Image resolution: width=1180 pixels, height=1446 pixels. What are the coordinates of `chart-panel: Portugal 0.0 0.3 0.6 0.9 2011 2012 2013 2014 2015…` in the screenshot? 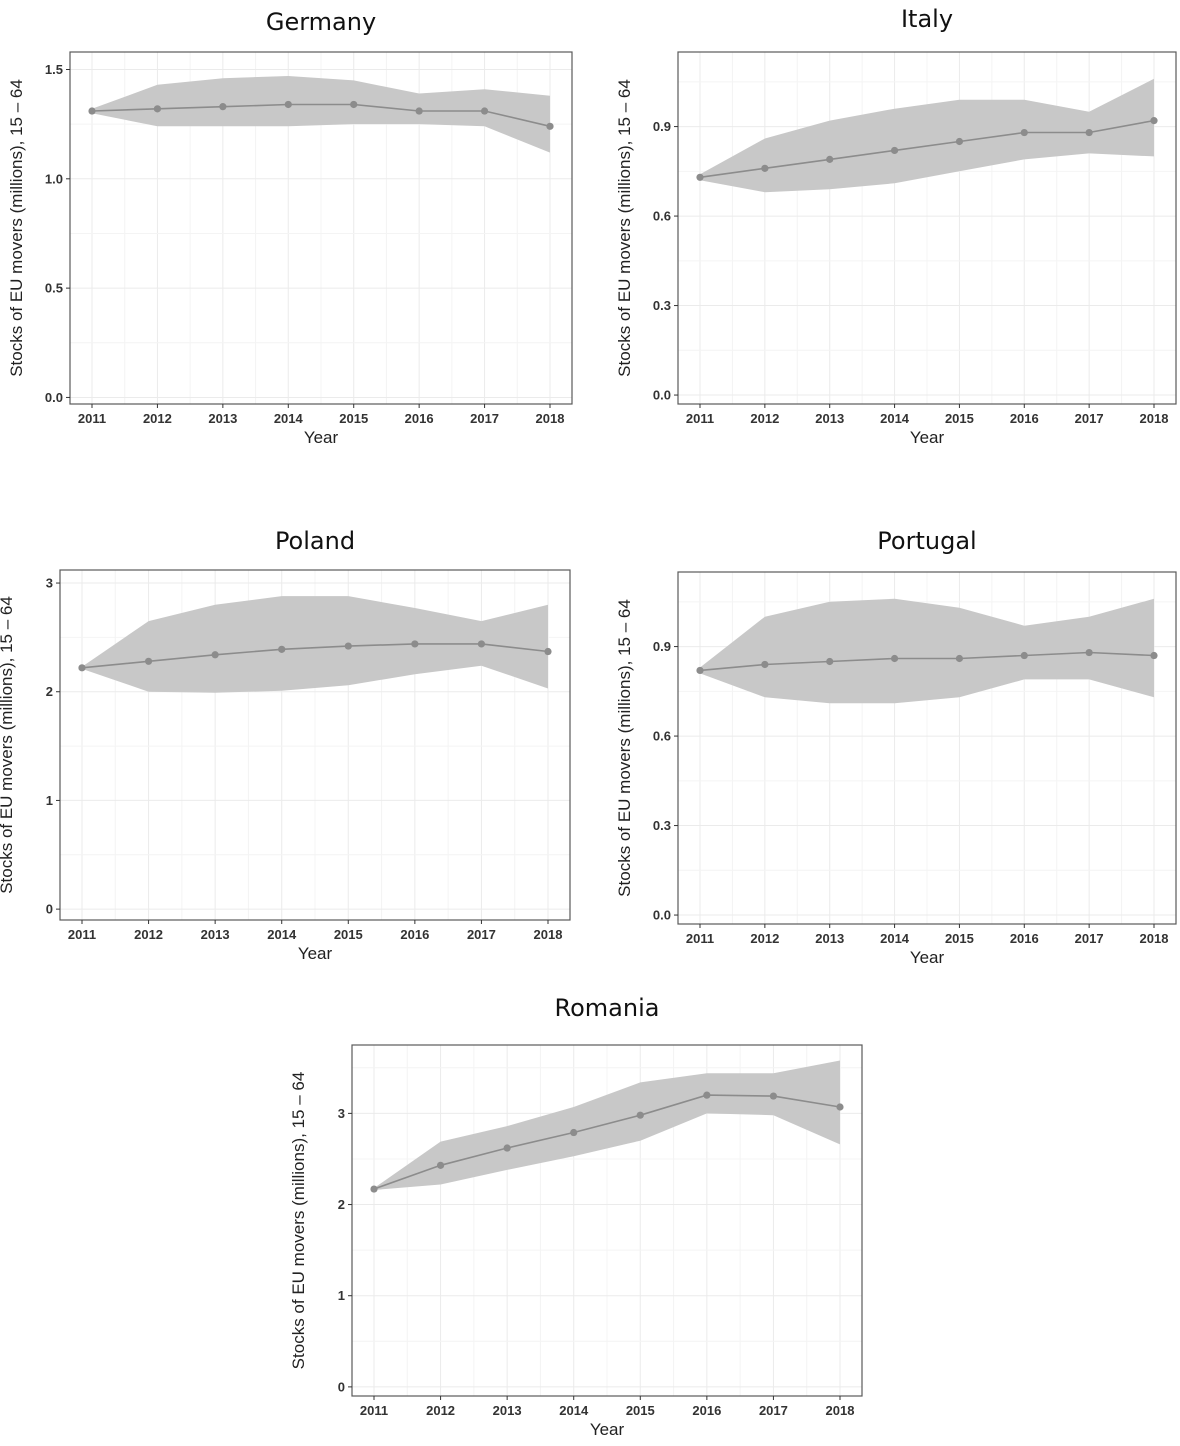 It's located at (896, 747).